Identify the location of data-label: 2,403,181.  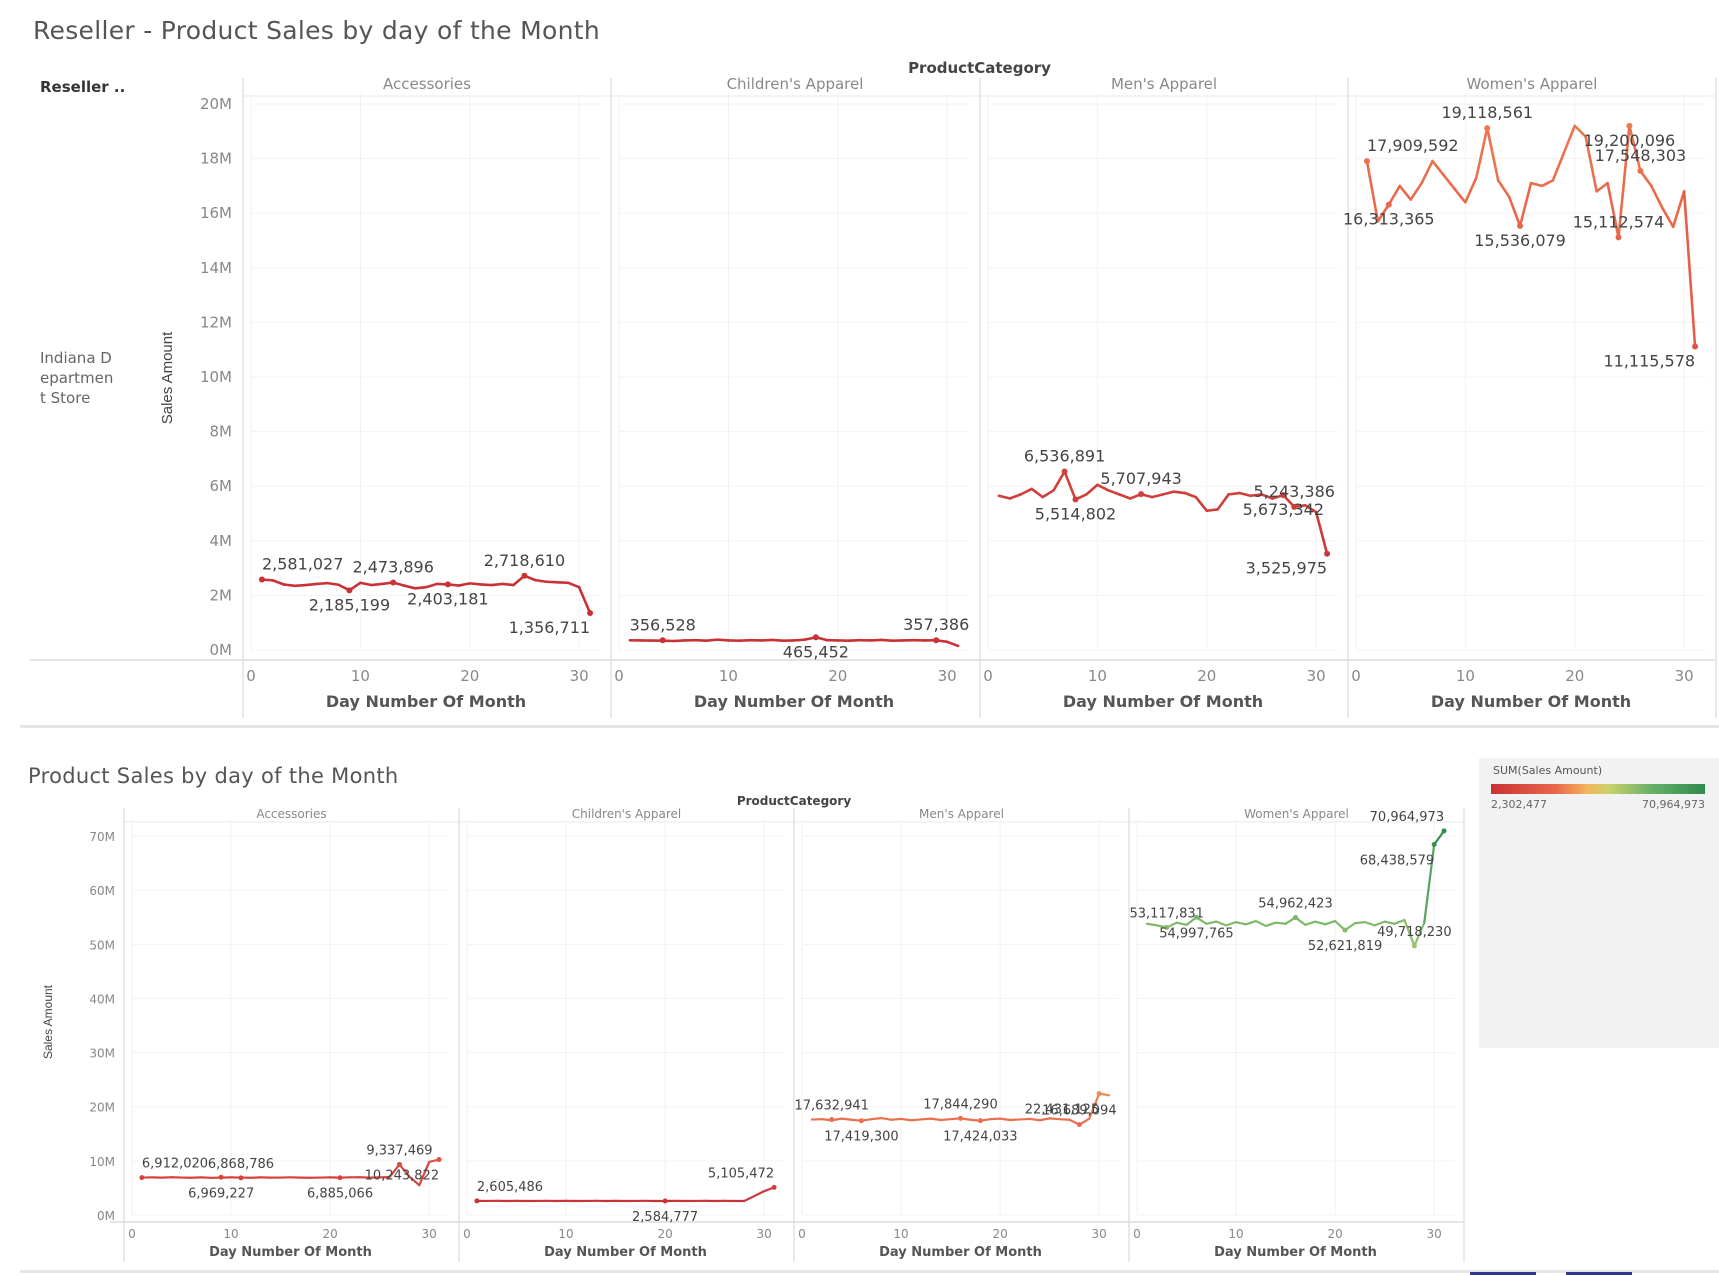
(447, 598).